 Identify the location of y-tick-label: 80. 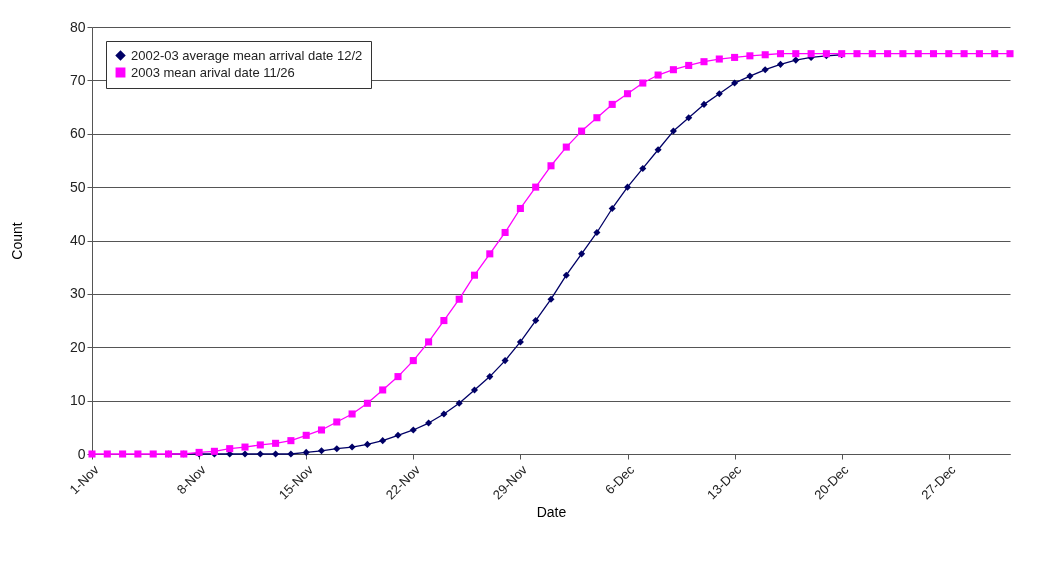
(77, 26).